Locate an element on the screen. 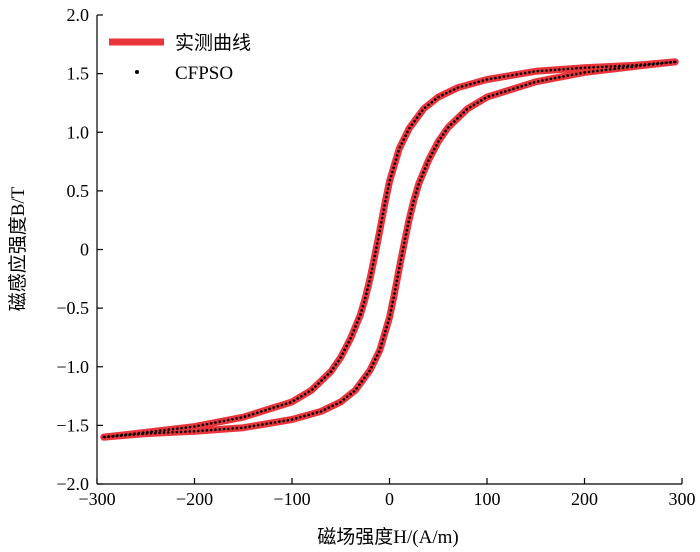 The image size is (700, 552). x-tick-label: 300 is located at coordinates (682, 499).